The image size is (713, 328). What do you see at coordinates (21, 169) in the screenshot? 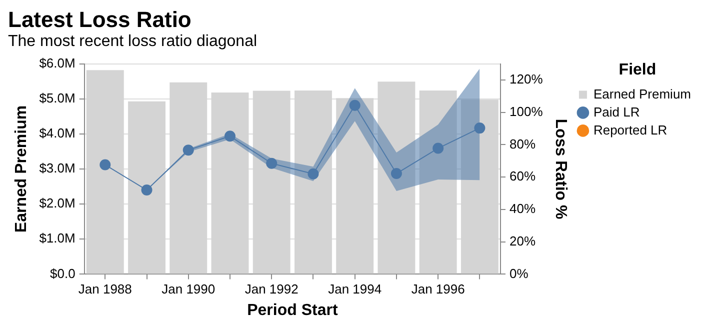
I see `y-axis-title: Earned Premium` at bounding box center [21, 169].